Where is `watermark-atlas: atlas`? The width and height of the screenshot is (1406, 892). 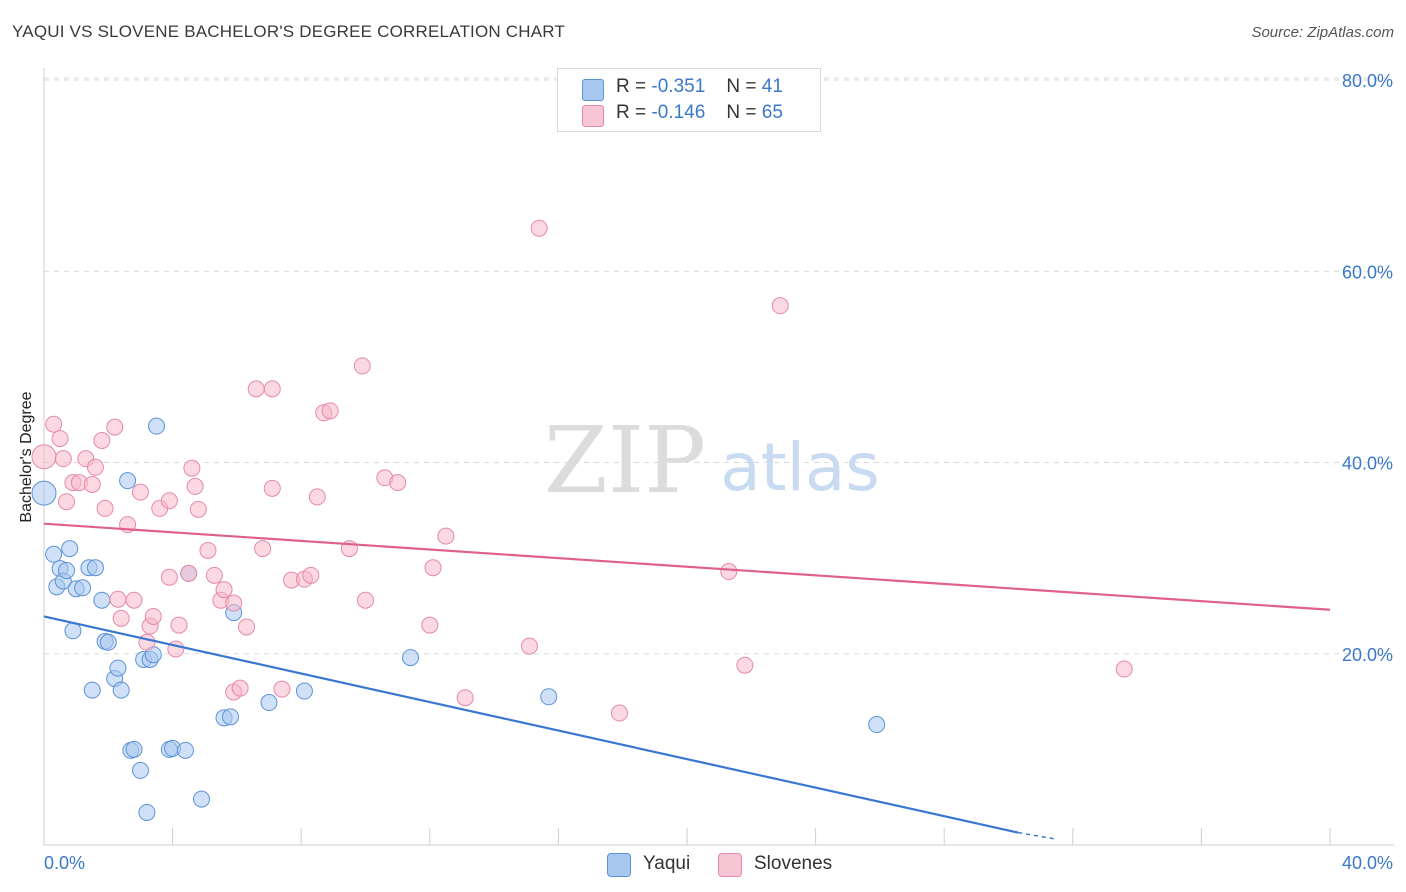 watermark-atlas: atlas is located at coordinates (800, 467).